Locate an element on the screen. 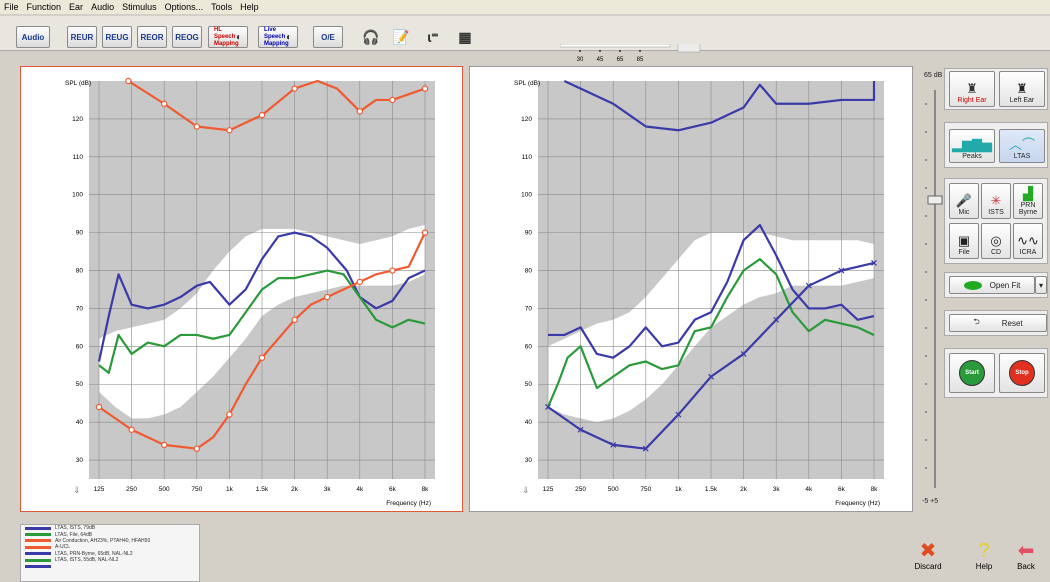 The height and width of the screenshot is (582, 1050). file-button: ▣ File is located at coordinates (964, 241).